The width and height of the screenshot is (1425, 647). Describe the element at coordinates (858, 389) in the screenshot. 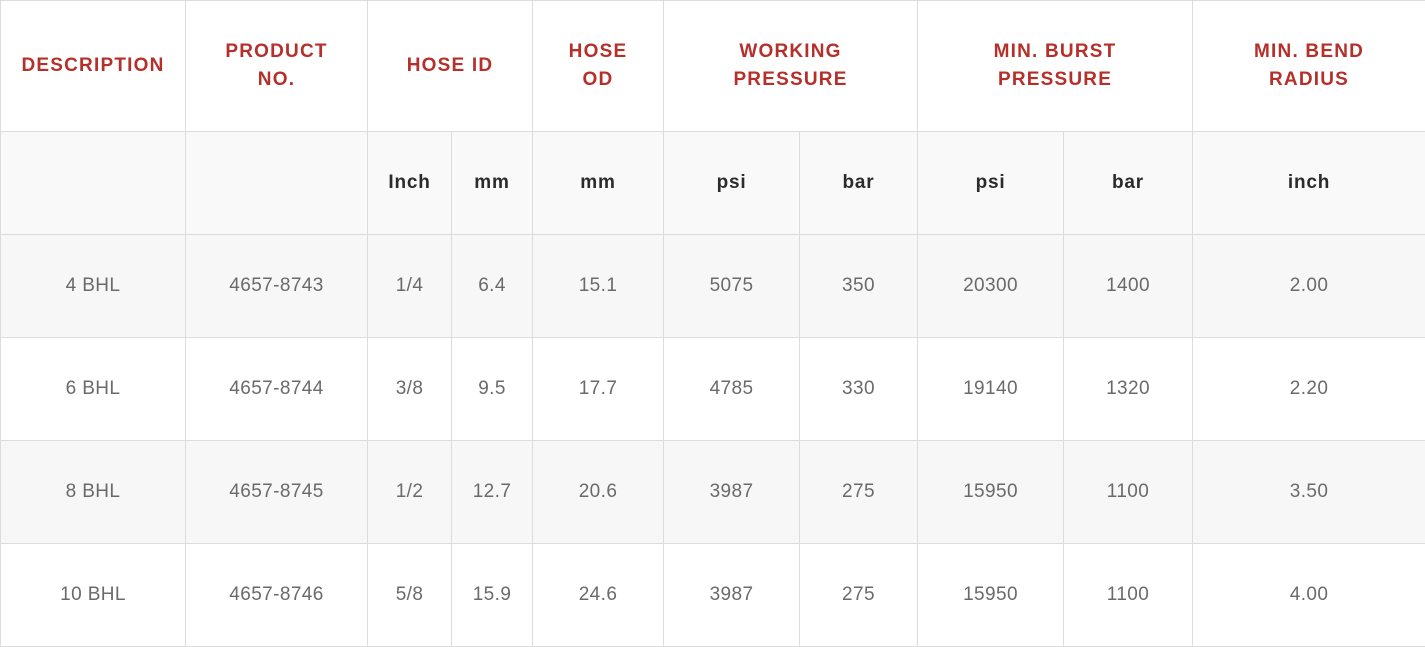

I see `cell-working-bar: 330` at that location.